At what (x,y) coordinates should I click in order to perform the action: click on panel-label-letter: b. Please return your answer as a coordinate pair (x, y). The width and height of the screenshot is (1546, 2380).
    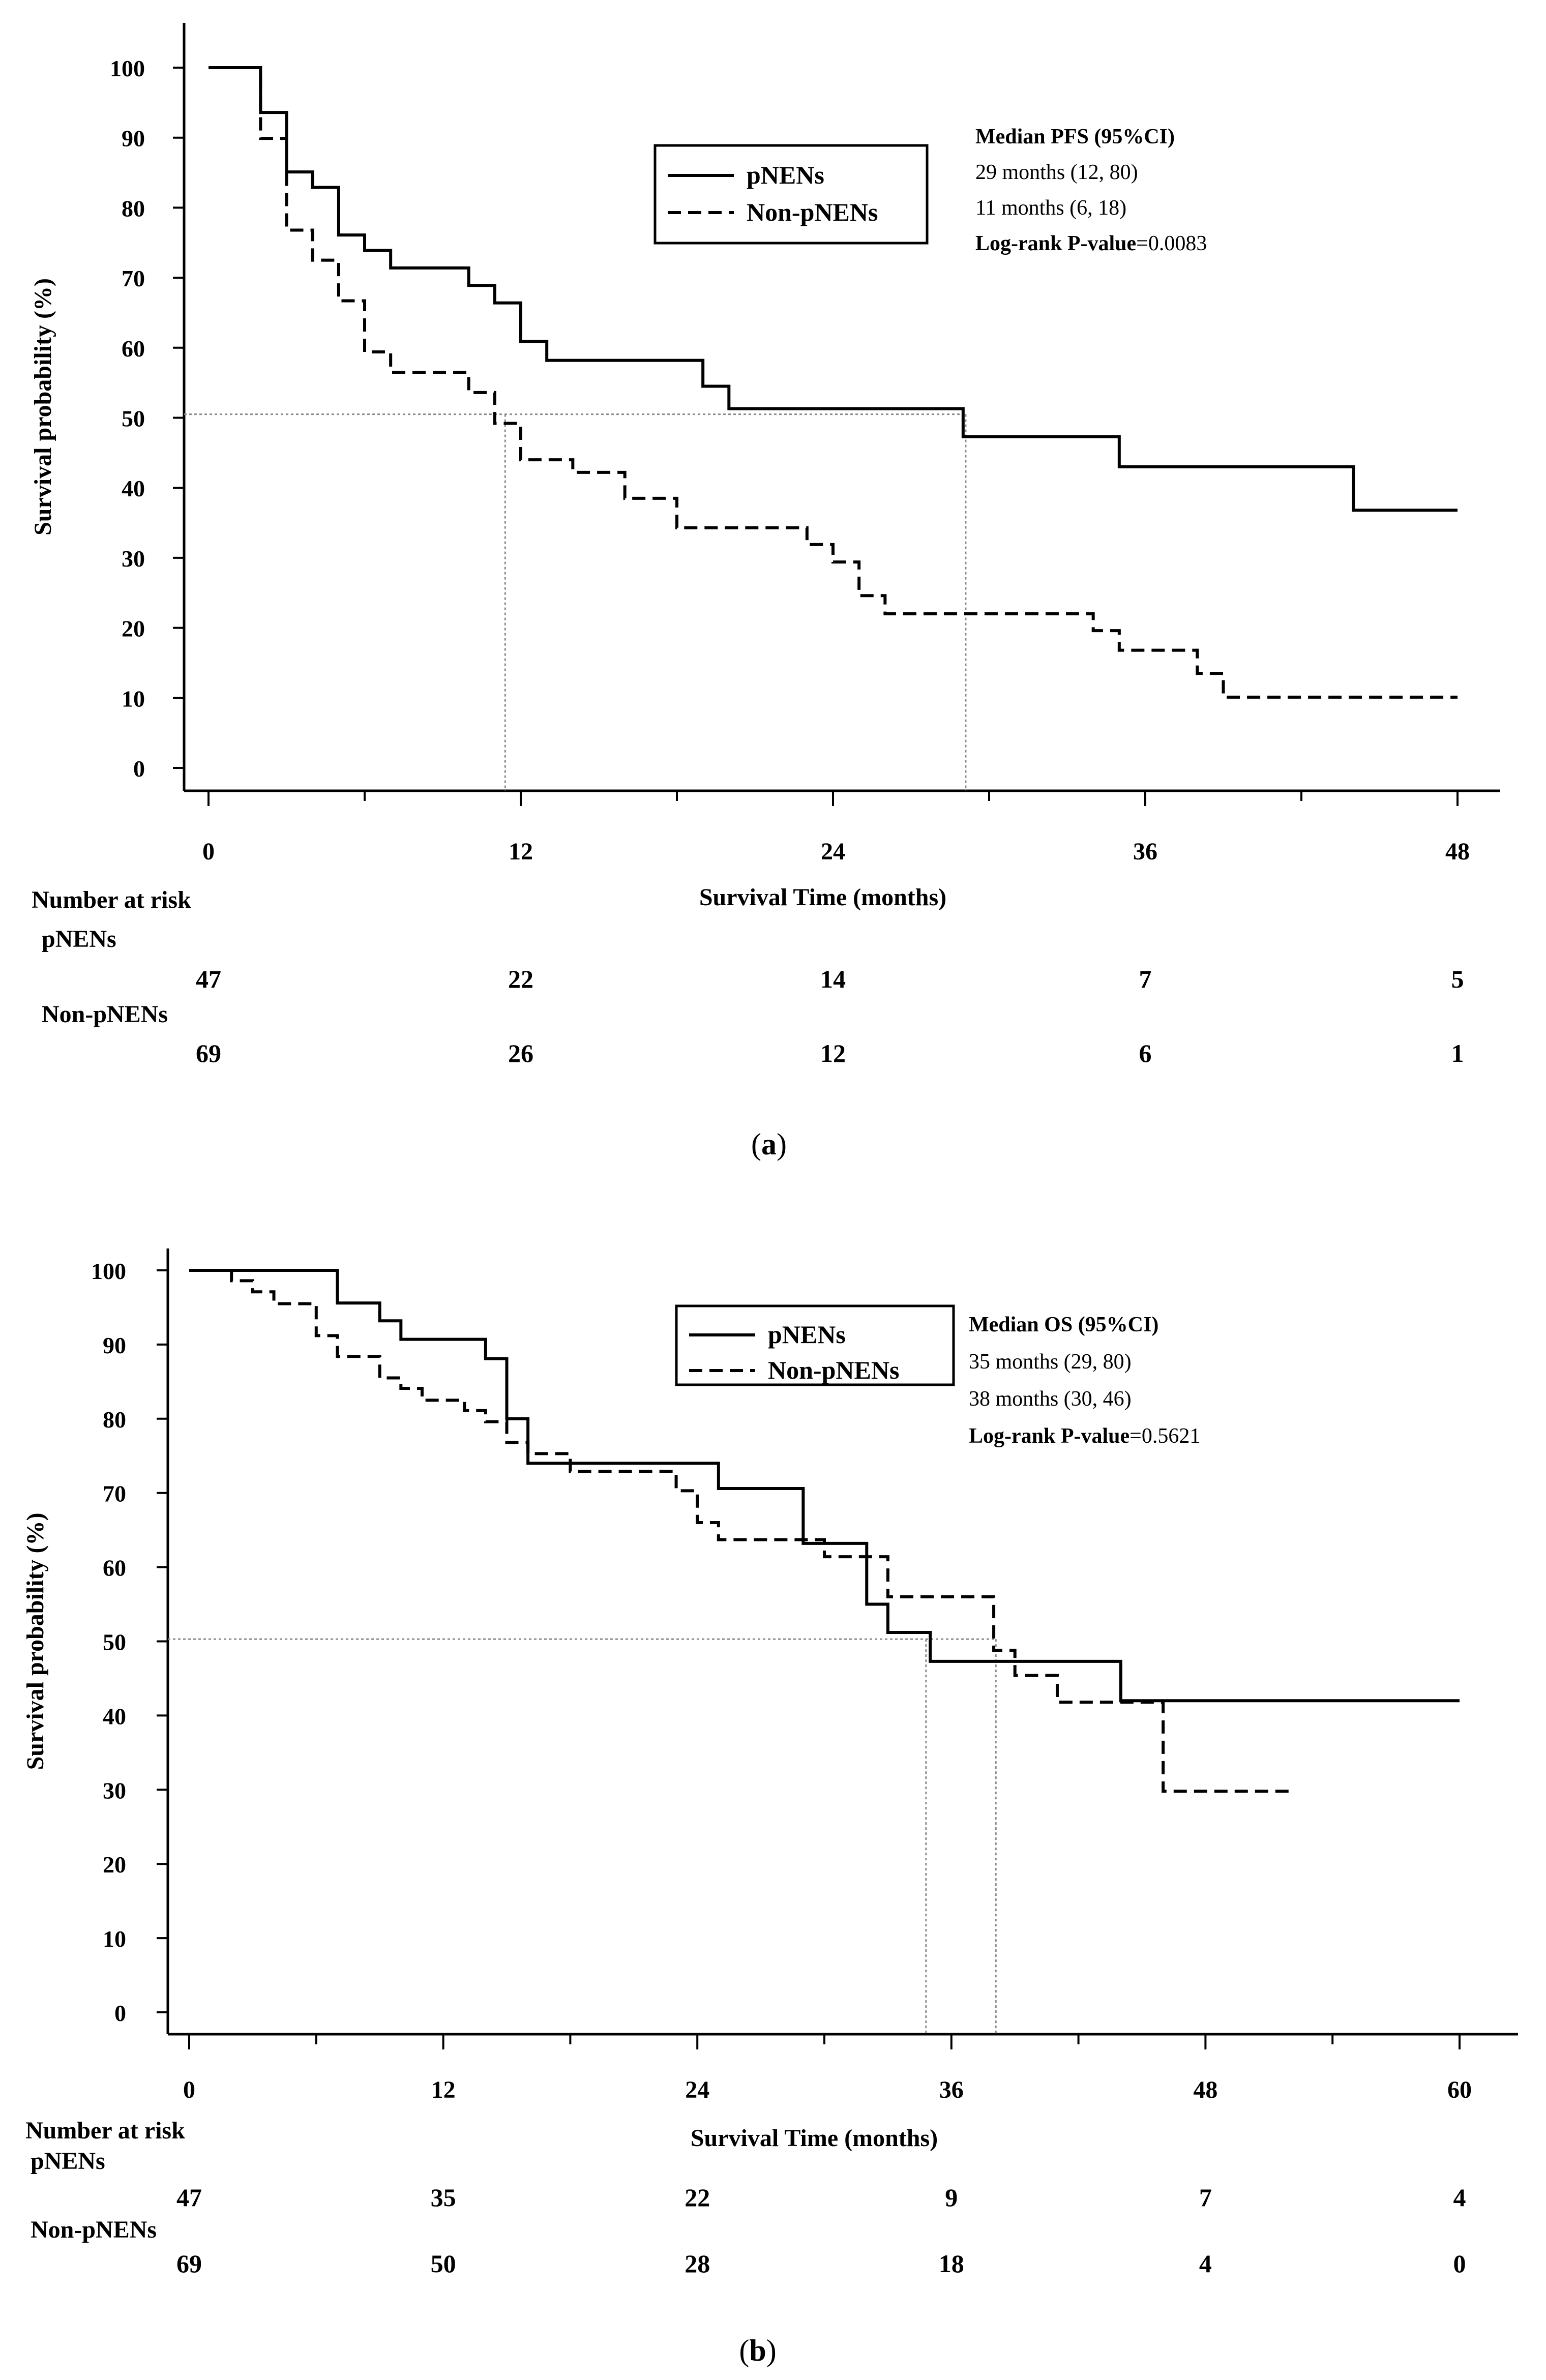
    Looking at the image, I should click on (757, 2350).